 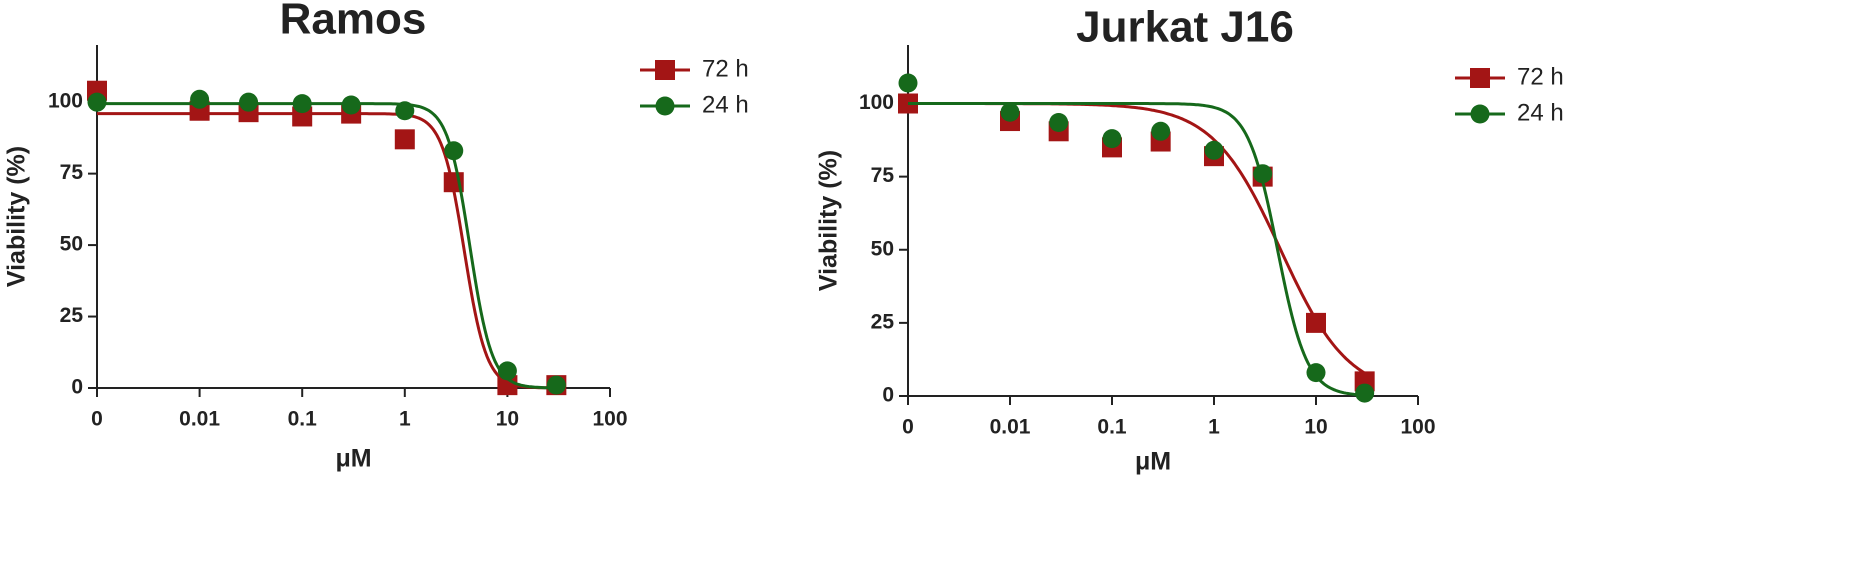 What do you see at coordinates (353, 22) in the screenshot?
I see `chart-title: Ramos` at bounding box center [353, 22].